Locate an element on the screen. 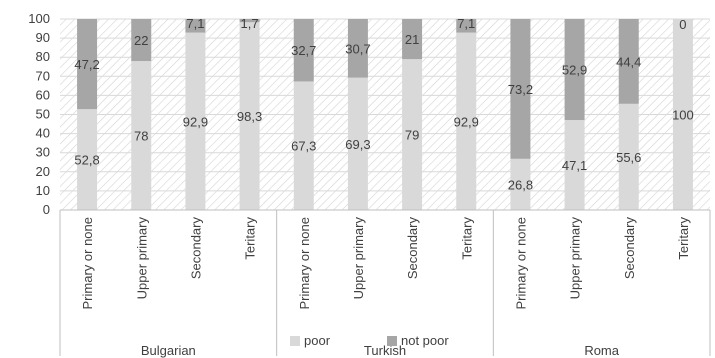 This screenshot has height=358, width=715. data-label-poor: 52,8 is located at coordinates (86, 160).